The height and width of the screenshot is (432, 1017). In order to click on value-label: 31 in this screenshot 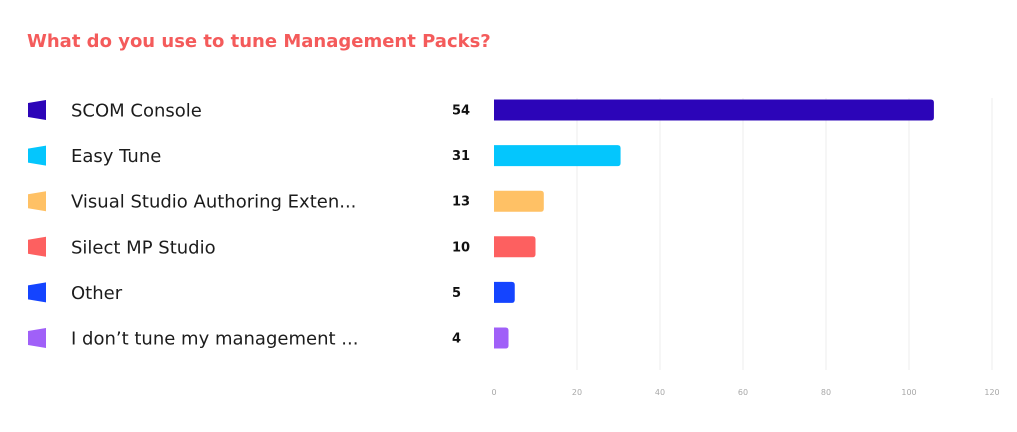, I will do `click(461, 156)`.